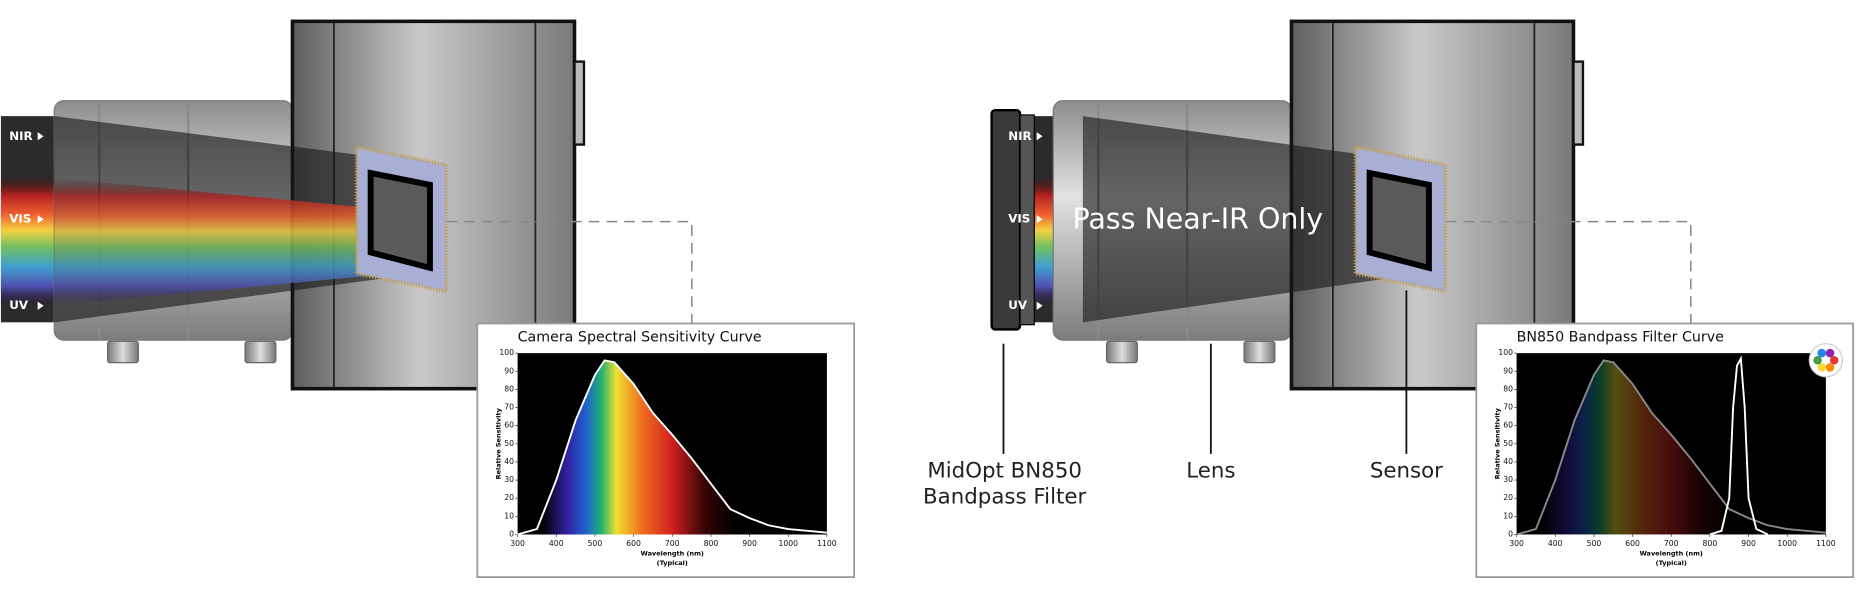 This screenshot has width=1860, height=602. Describe the element at coordinates (1406, 471) in the screenshot. I see `callout-label: Sensor` at that location.